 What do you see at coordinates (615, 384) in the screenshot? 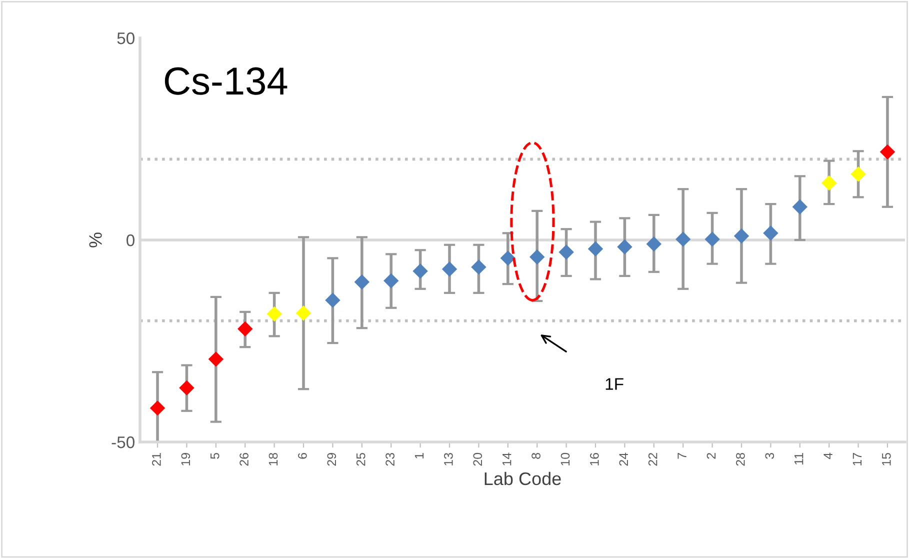
I see `annotation: 1F` at bounding box center [615, 384].